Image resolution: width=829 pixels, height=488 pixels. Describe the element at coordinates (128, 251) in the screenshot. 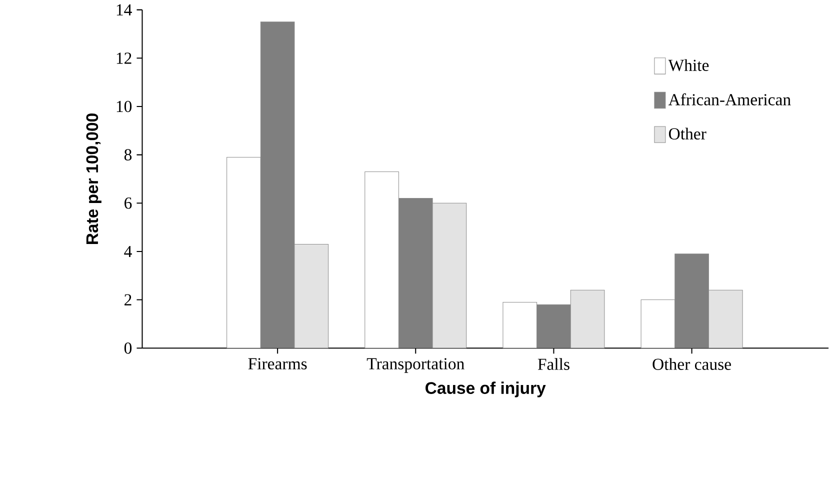

I see `y-tick-label: 4` at that location.